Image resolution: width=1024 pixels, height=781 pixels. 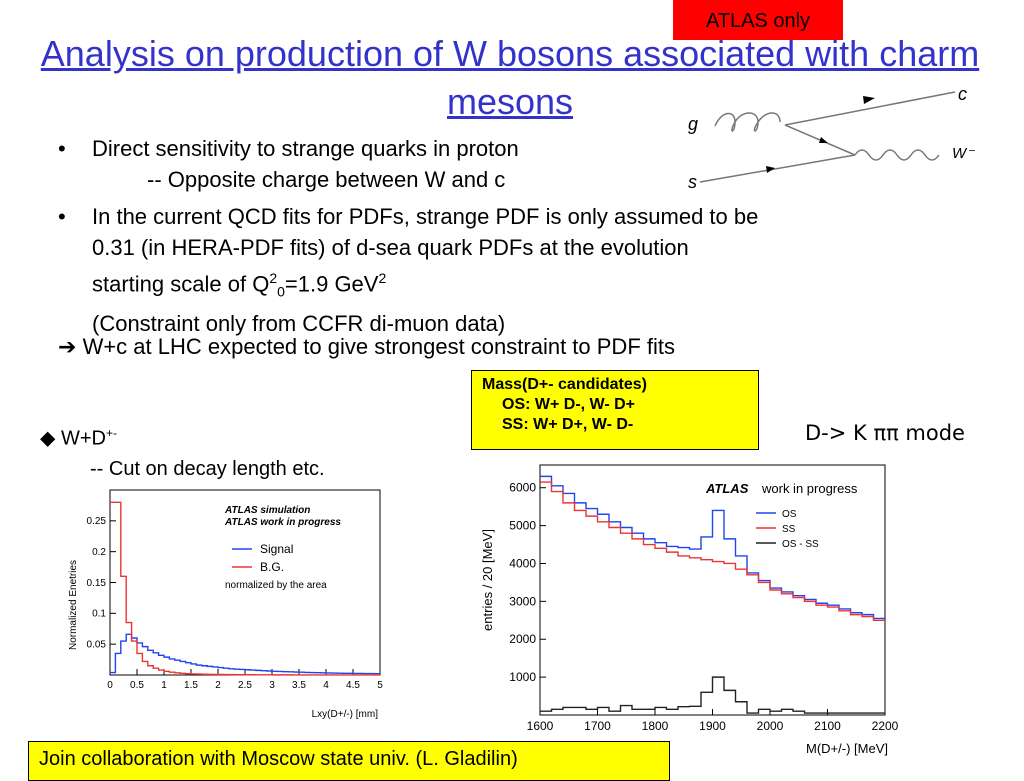 I want to click on y-tick-label: 4000, so click(x=522, y=563).